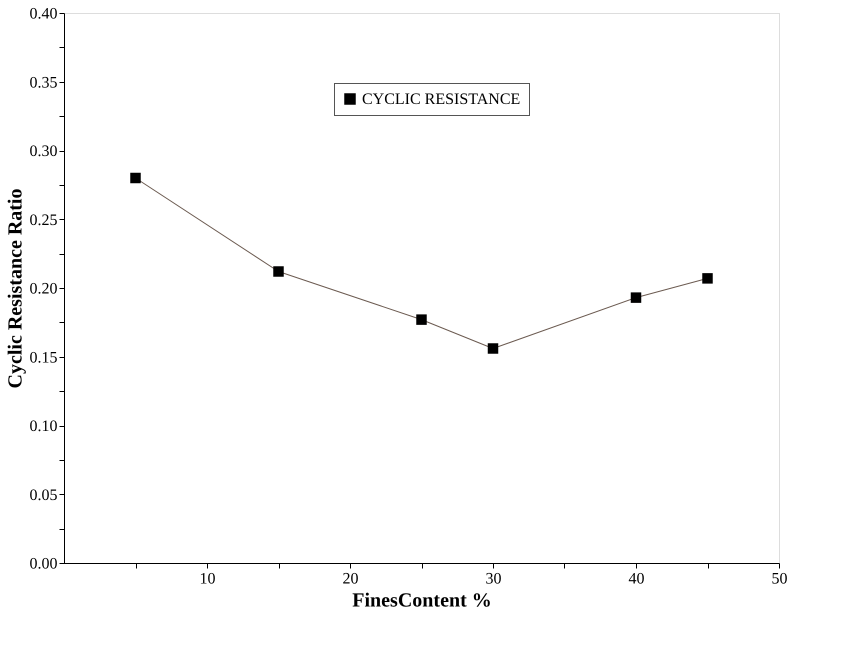 This screenshot has width=854, height=649. I want to click on y-tick-label: 0.40, so click(44, 14).